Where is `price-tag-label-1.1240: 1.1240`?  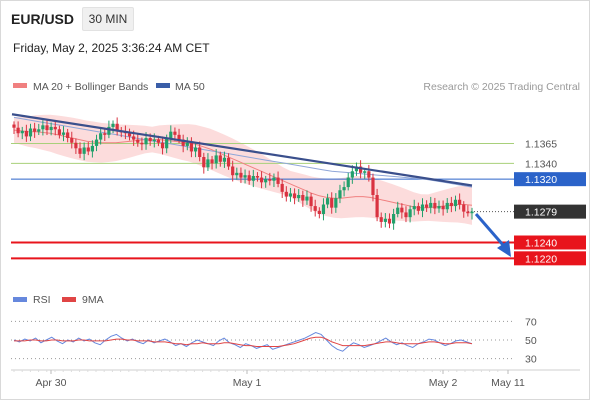
price-tag-label-1.1240: 1.1240 is located at coordinates (541, 244).